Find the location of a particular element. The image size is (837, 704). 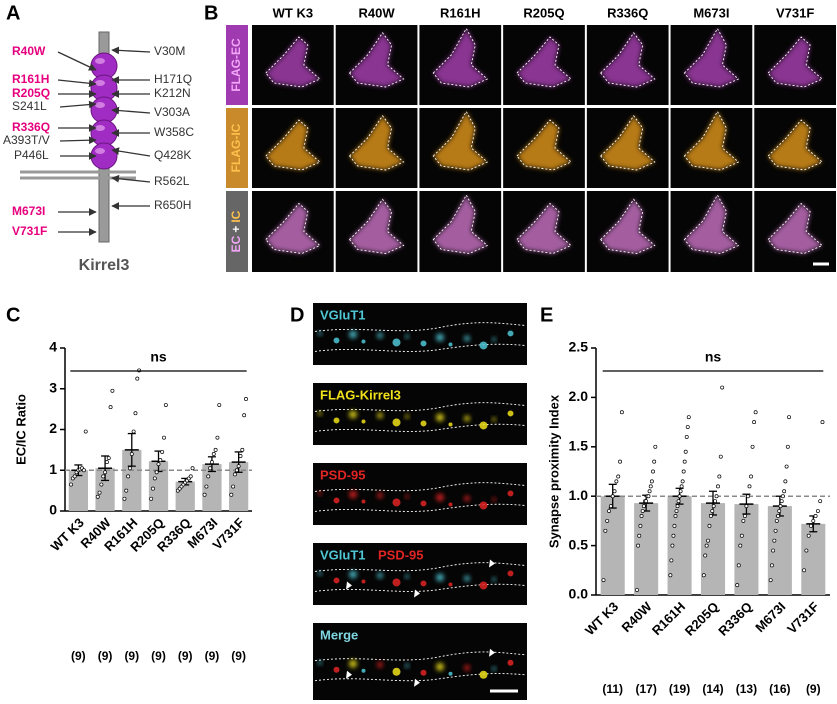

y-tick-label: 0 is located at coordinates (53, 510).